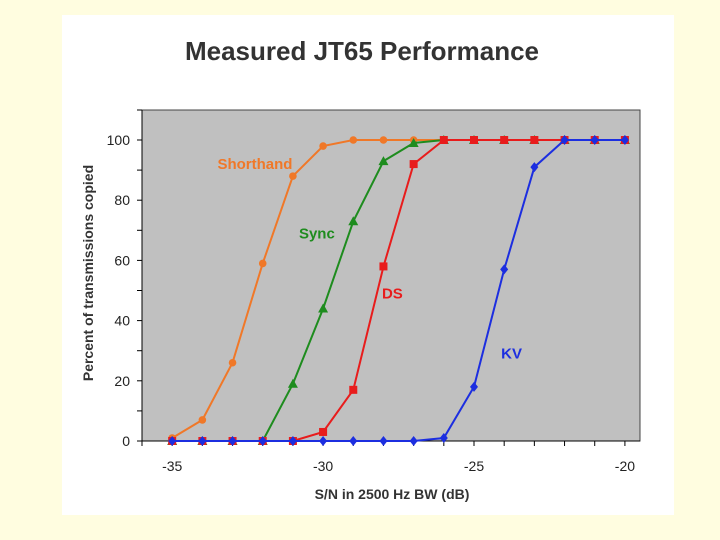  What do you see at coordinates (511, 354) in the screenshot?
I see `series-label-kv: KV` at bounding box center [511, 354].